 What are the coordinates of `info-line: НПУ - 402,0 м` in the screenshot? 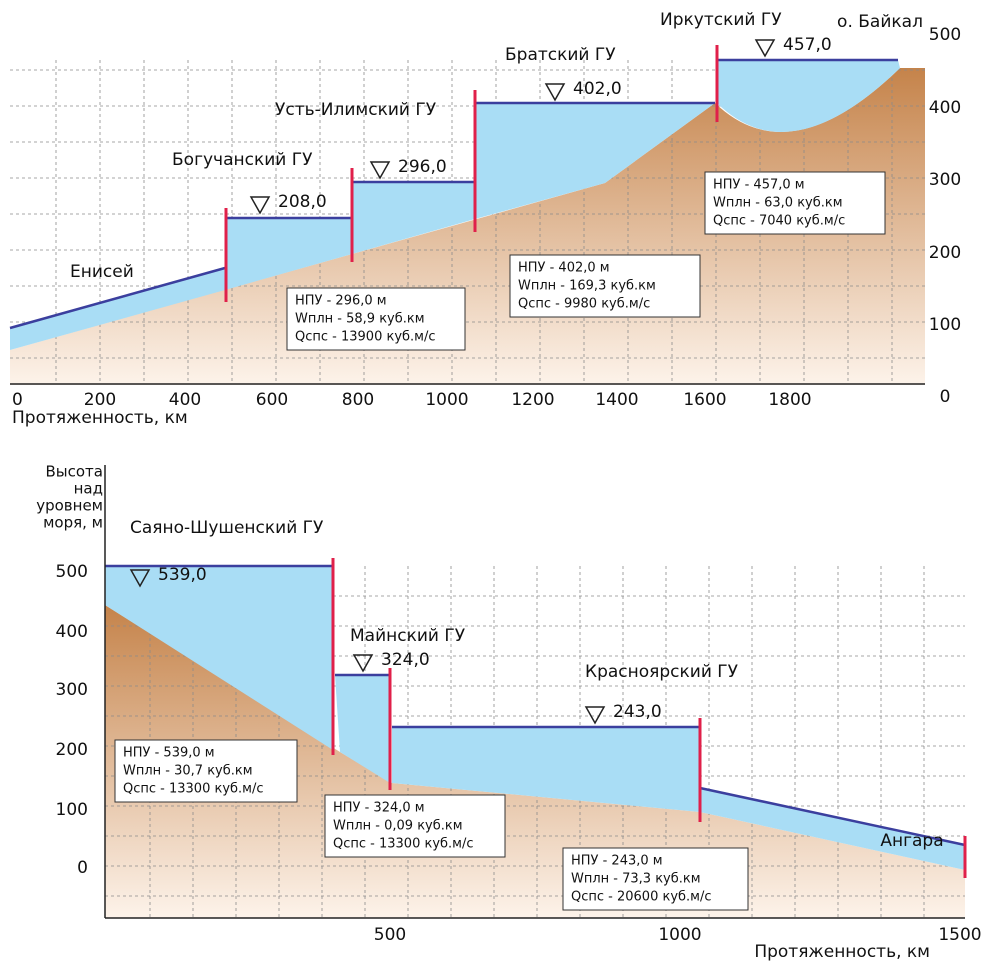 It's located at (564, 268).